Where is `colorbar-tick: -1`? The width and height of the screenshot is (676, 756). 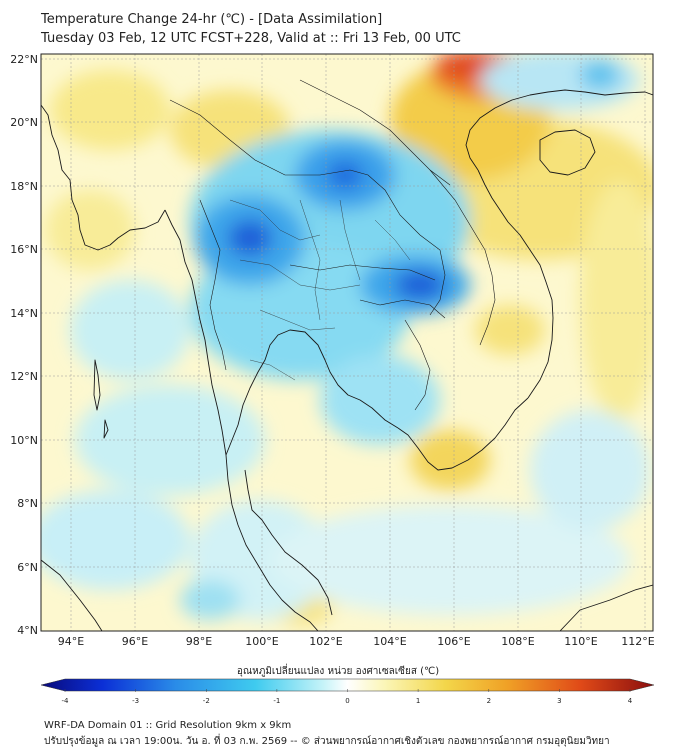 colorbar-tick: -1 is located at coordinates (277, 701).